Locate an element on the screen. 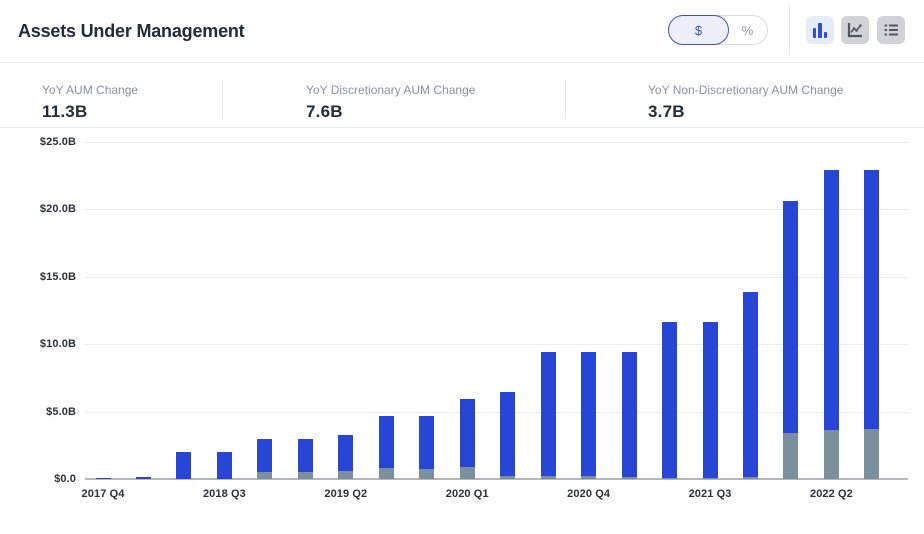 This screenshot has height=534, width=924. dollar-toggle-label: $ is located at coordinates (698, 30).